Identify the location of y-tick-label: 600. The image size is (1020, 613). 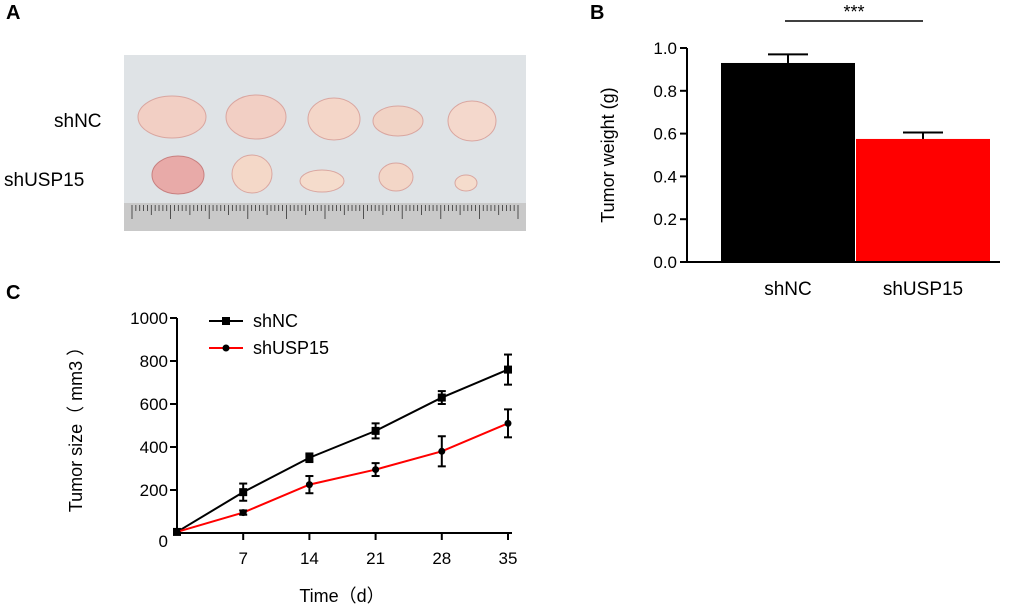
(154, 404).